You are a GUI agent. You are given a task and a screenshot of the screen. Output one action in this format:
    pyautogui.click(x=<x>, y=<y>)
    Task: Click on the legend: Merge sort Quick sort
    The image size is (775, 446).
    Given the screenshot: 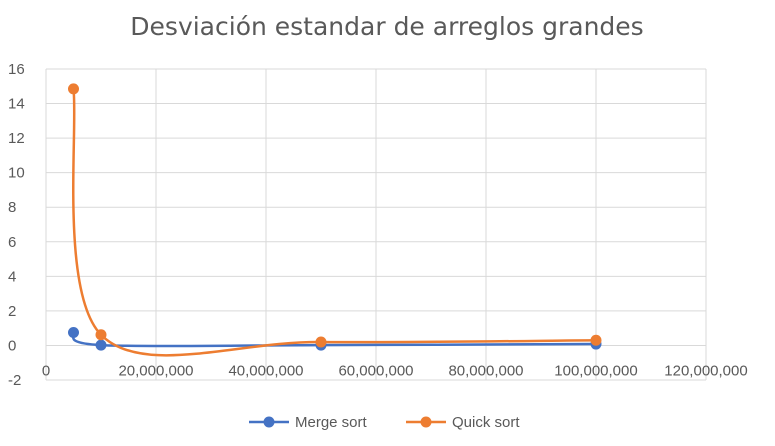 What is the action you would take?
    pyautogui.click(x=384, y=422)
    